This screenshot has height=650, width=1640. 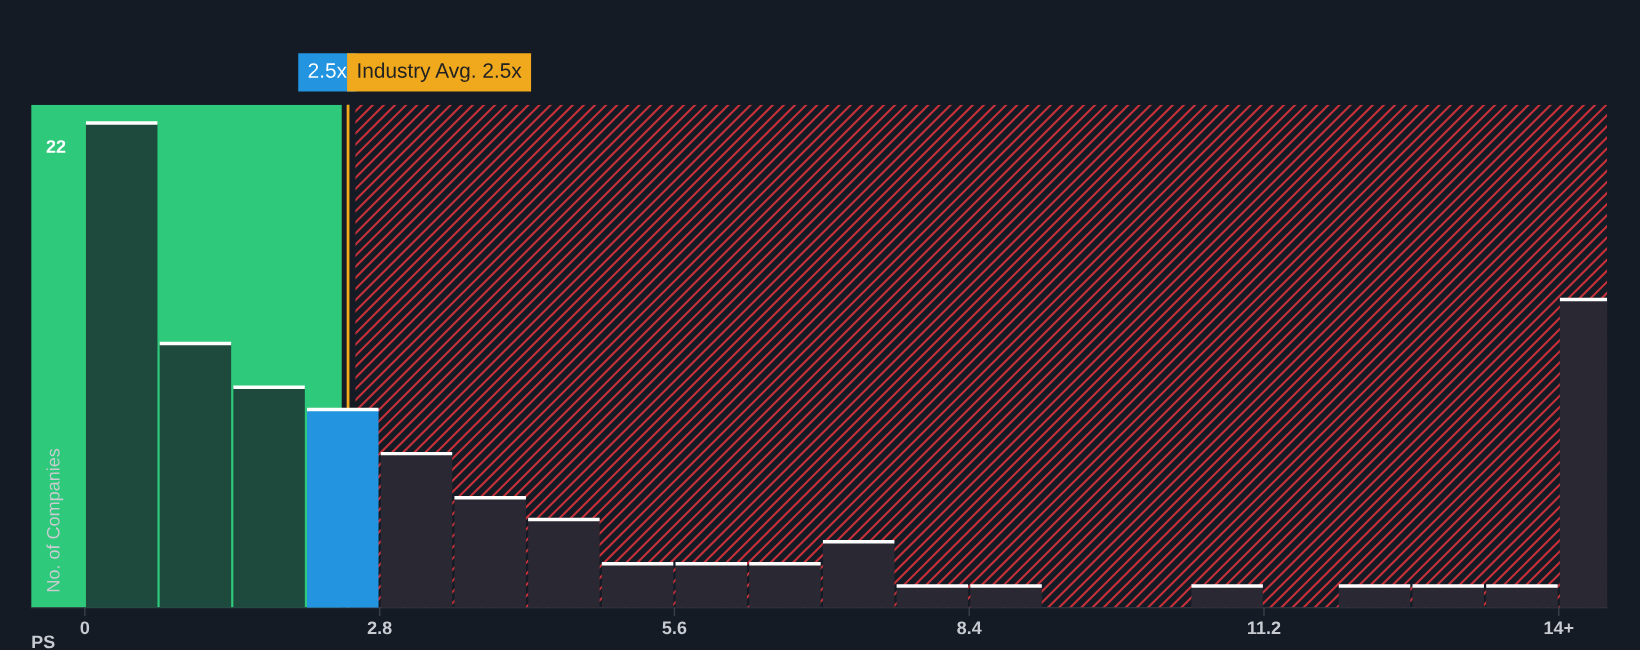 What do you see at coordinates (1559, 628) in the screenshot?
I see `x-tick-label: 14+` at bounding box center [1559, 628].